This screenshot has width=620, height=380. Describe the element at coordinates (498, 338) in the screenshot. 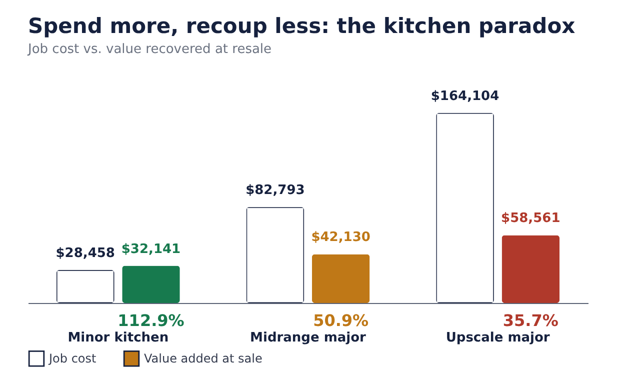

I see `x-tick-label: Upscale major` at that location.